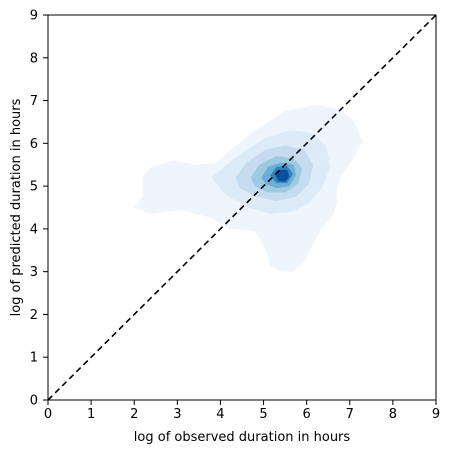  What do you see at coordinates (436, 414) in the screenshot?
I see `x-tick-label-9: 9` at bounding box center [436, 414].